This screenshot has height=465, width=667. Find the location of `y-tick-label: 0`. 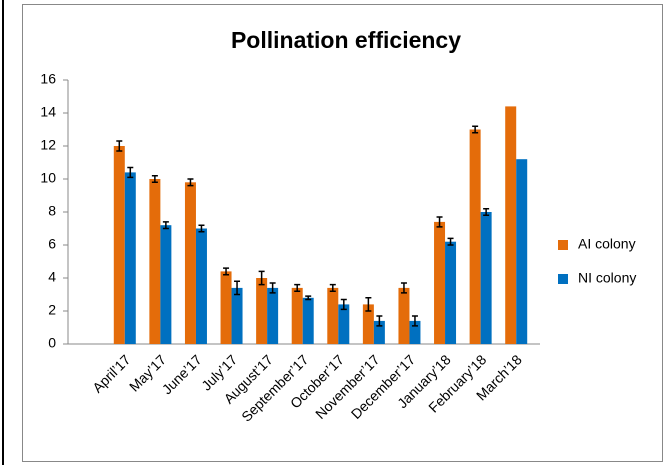

y-tick-label: 0 is located at coordinates (52, 343).